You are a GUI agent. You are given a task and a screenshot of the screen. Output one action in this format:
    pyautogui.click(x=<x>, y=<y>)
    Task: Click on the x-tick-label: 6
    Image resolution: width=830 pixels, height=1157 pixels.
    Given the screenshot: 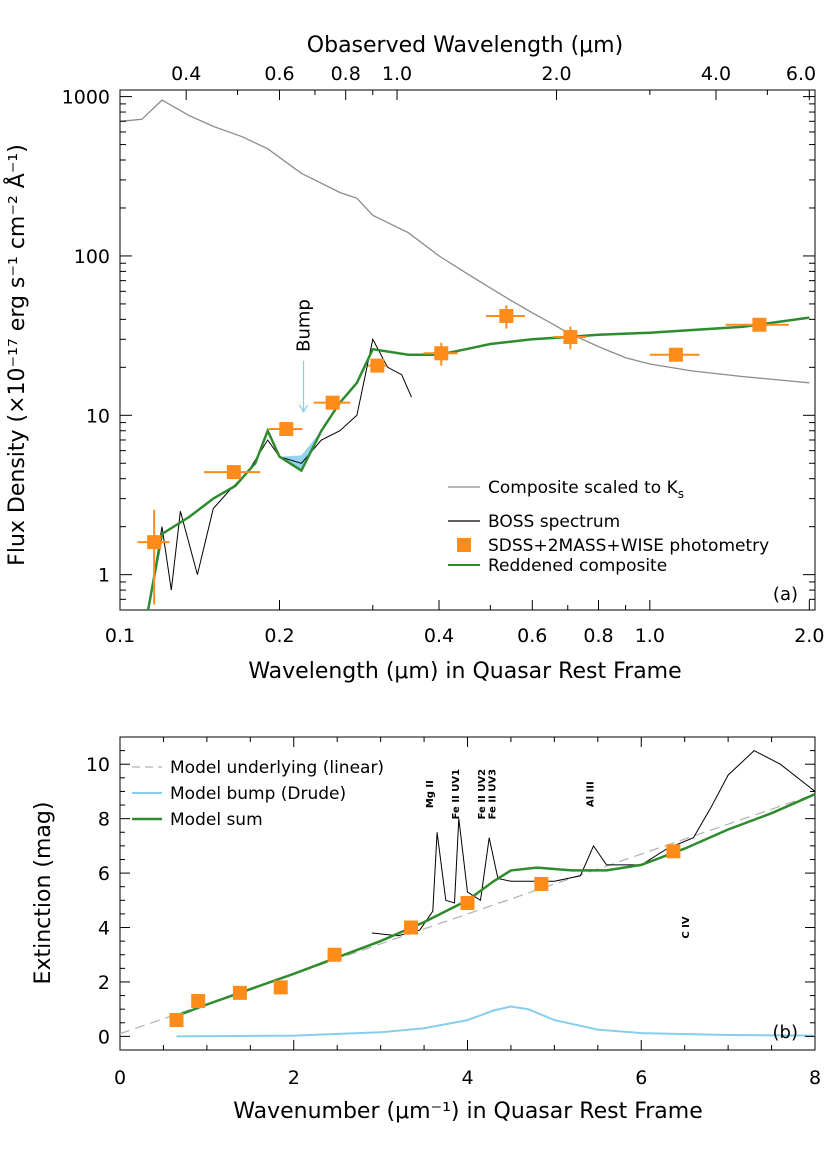 What is the action you would take?
    pyautogui.click(x=641, y=1078)
    